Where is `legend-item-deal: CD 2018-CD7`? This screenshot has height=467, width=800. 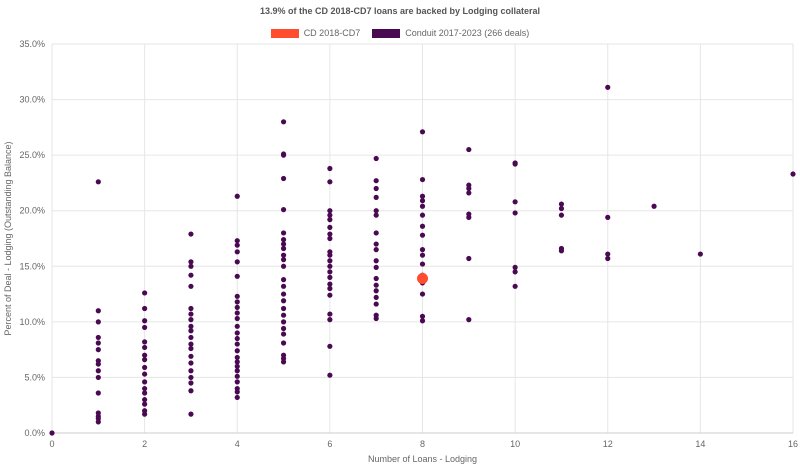 legend-item-deal: CD 2018-CD7 is located at coordinates (315, 33).